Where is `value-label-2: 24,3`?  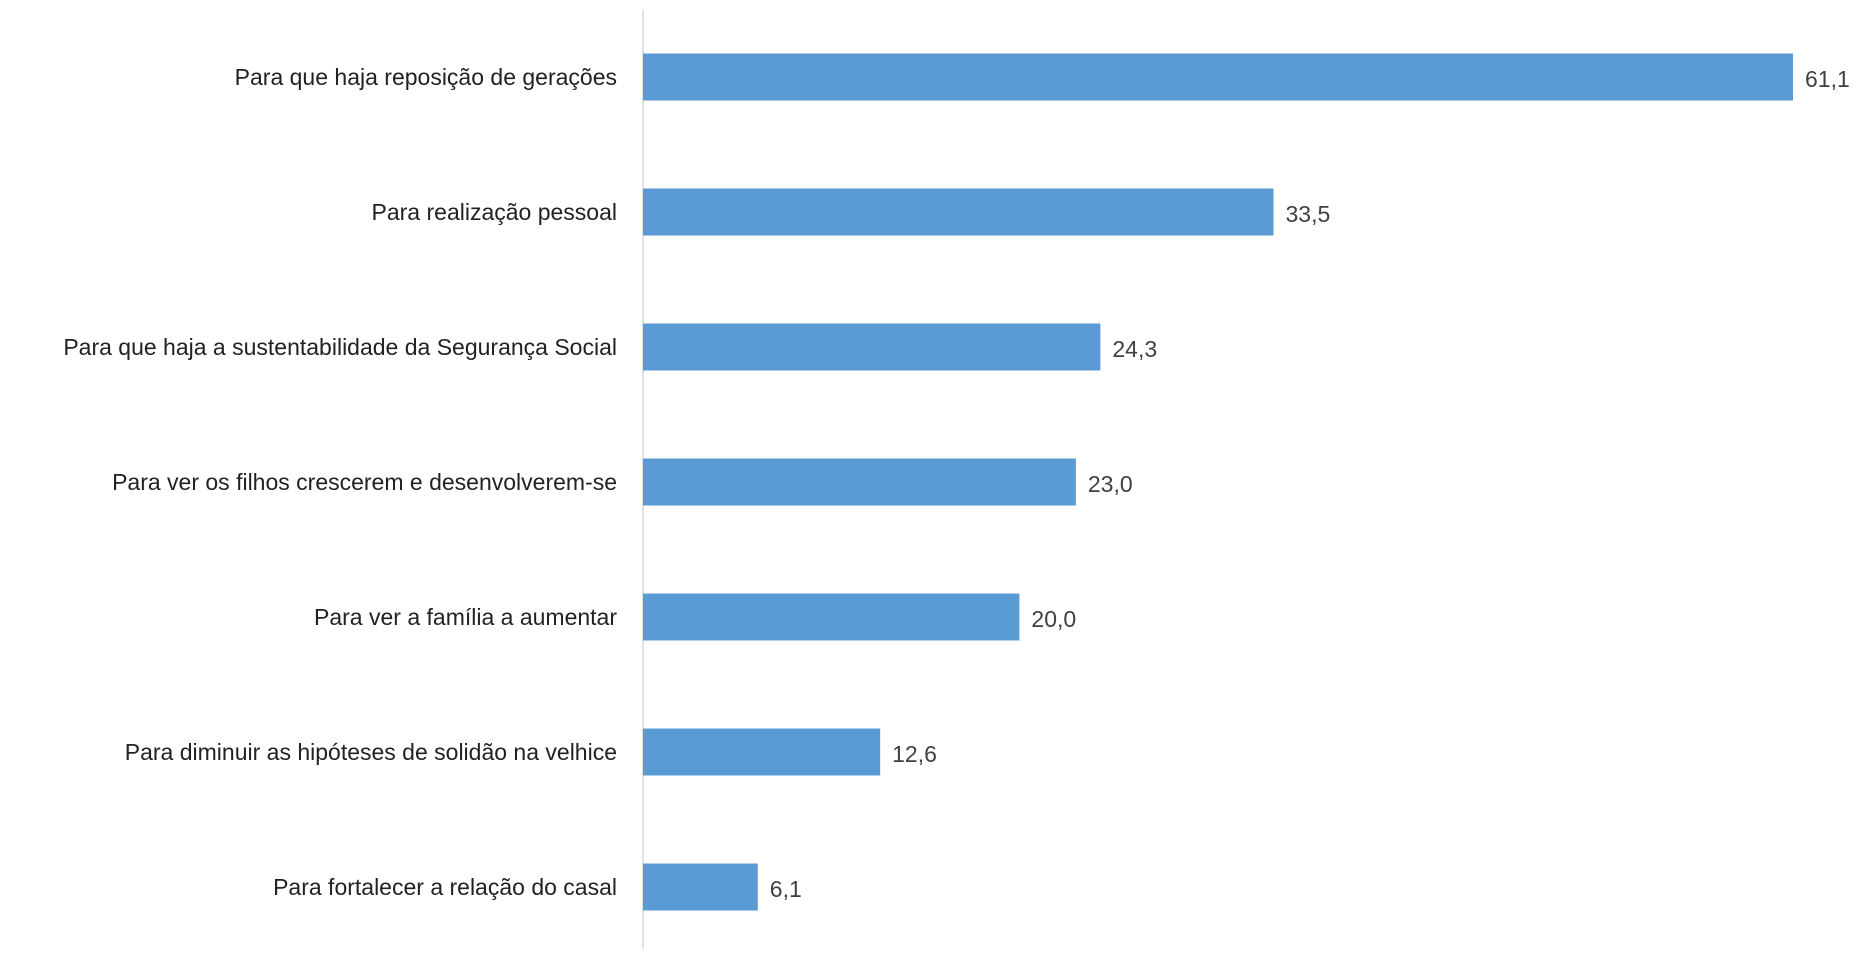 value-label-2: 24,3 is located at coordinates (1134, 349).